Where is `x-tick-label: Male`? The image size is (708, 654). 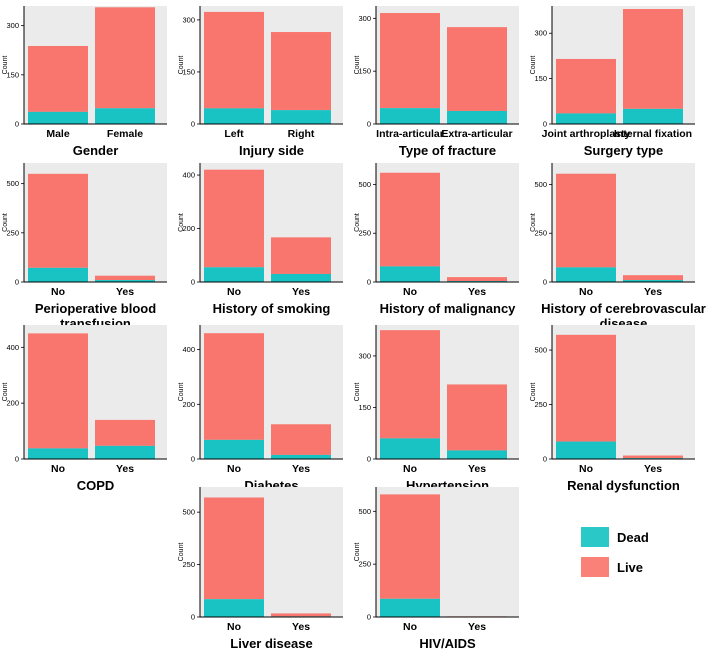
x-tick-label: Male is located at coordinates (58, 134).